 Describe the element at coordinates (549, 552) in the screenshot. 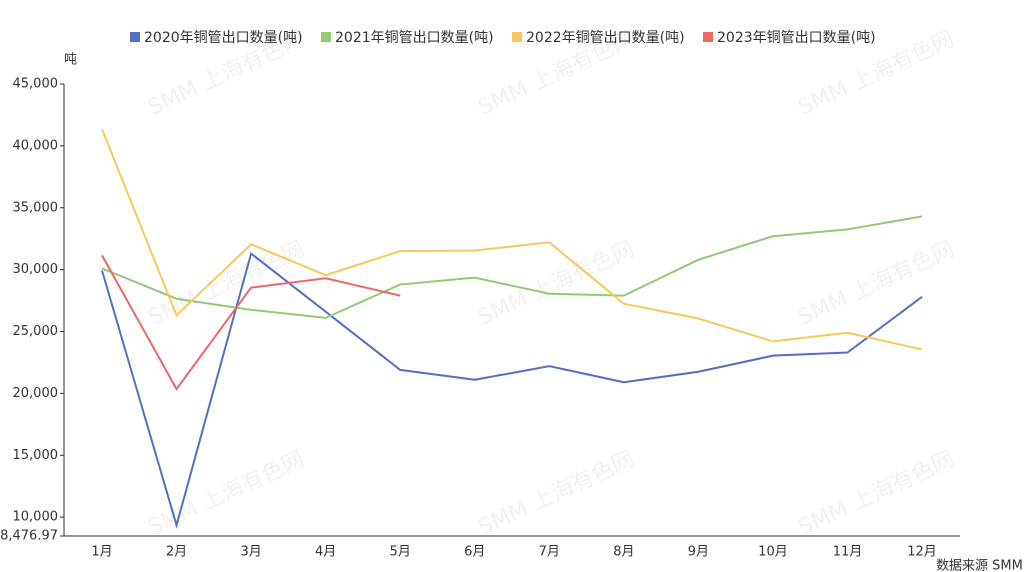

I see `x-tick-label: 7月` at that location.